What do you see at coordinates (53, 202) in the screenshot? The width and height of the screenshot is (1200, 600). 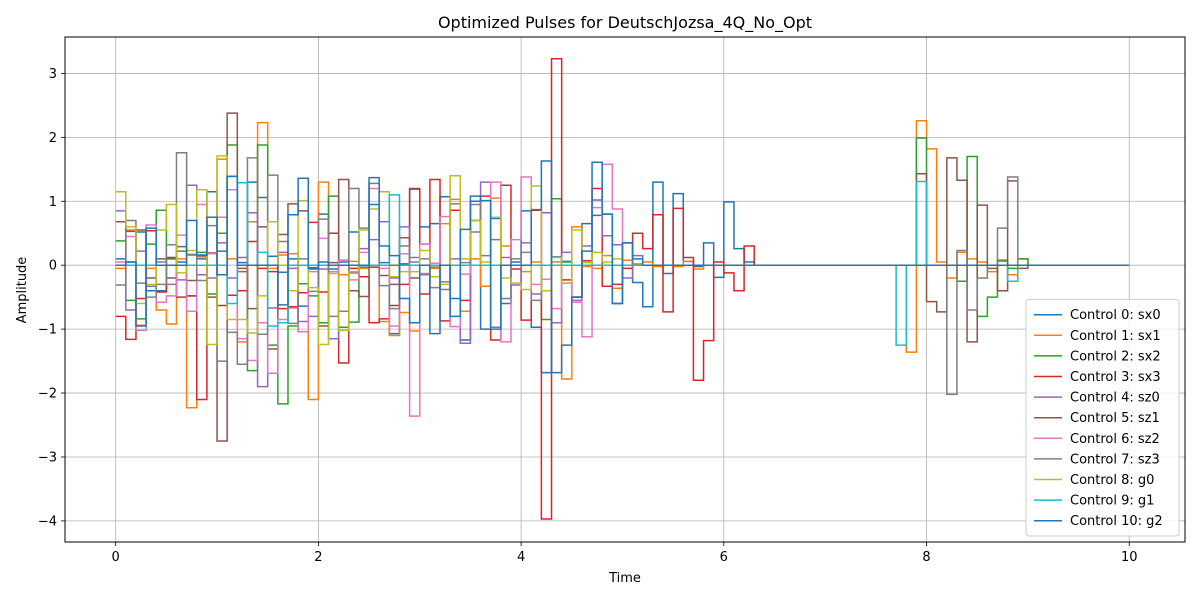 I see `y-tick-label: 1` at bounding box center [53, 202].